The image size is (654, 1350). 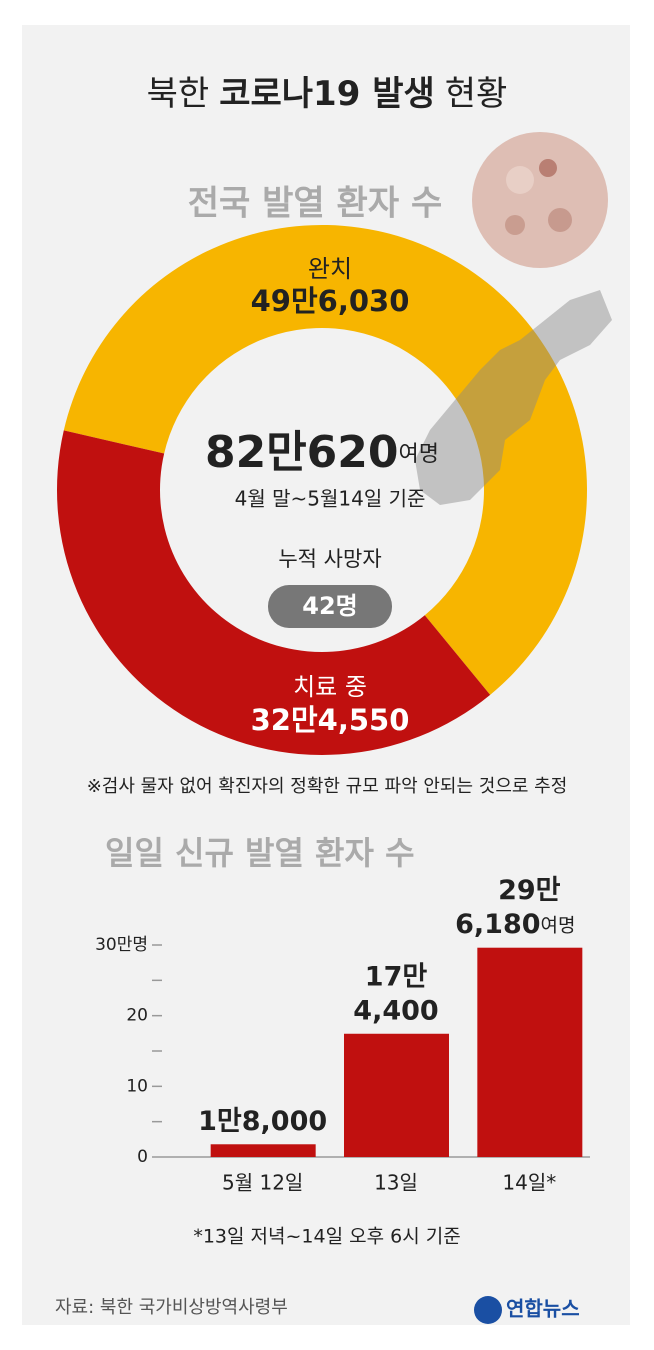 What do you see at coordinates (513, 397) in the screenshot?
I see `map-illustration` at bounding box center [513, 397].